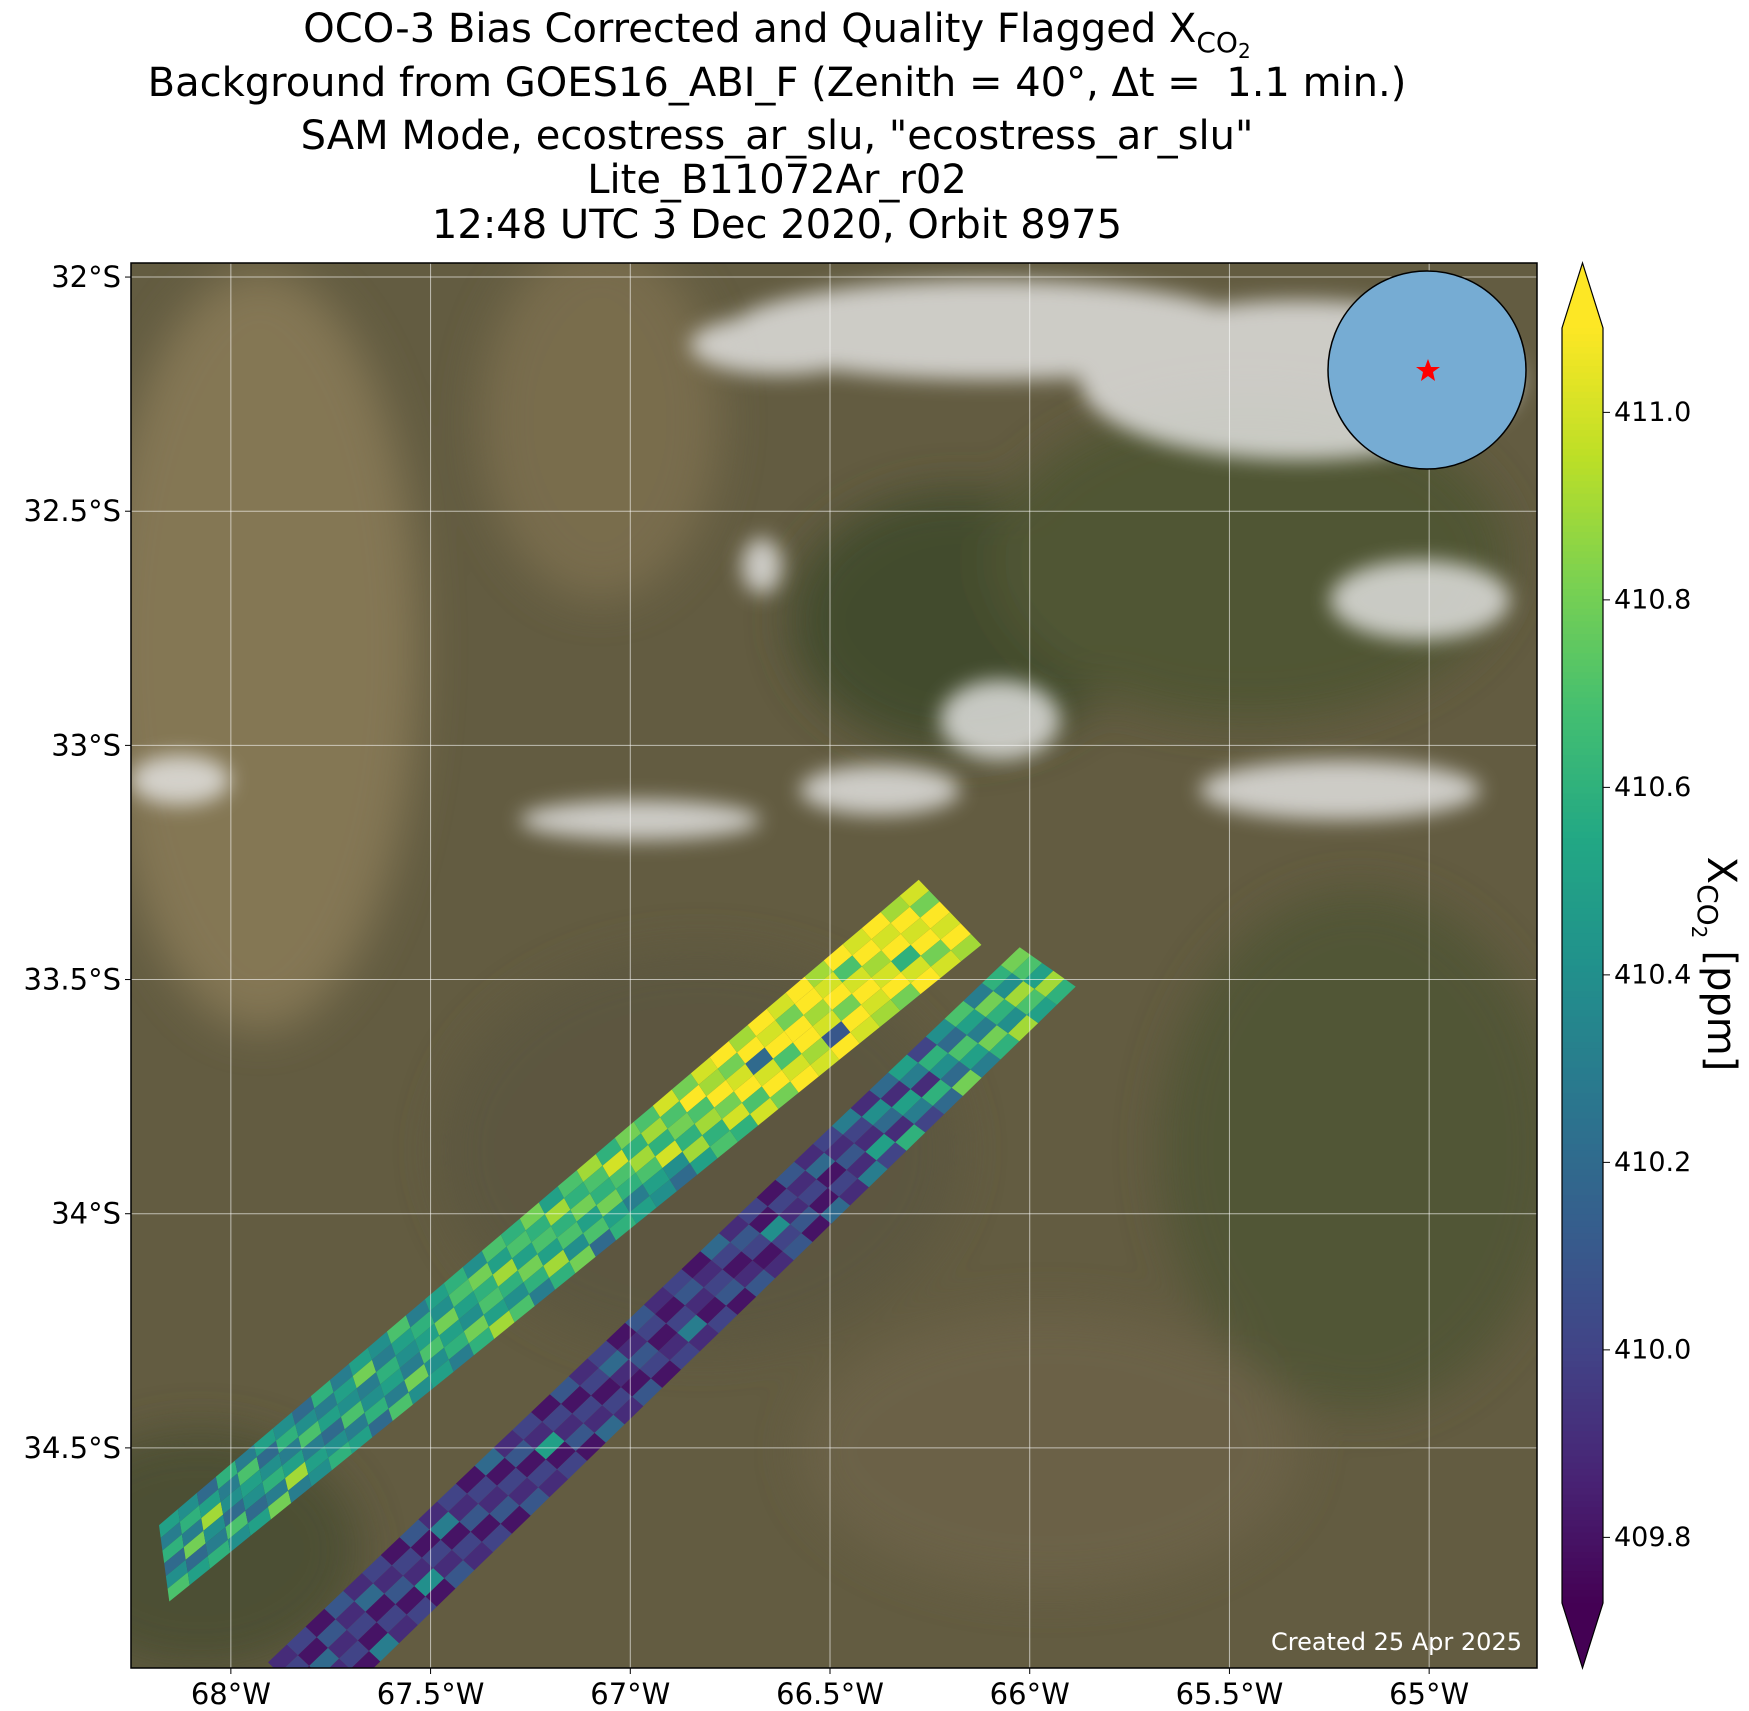  I want to click on x-tick-label: 65.5°W, so click(1230, 1694).